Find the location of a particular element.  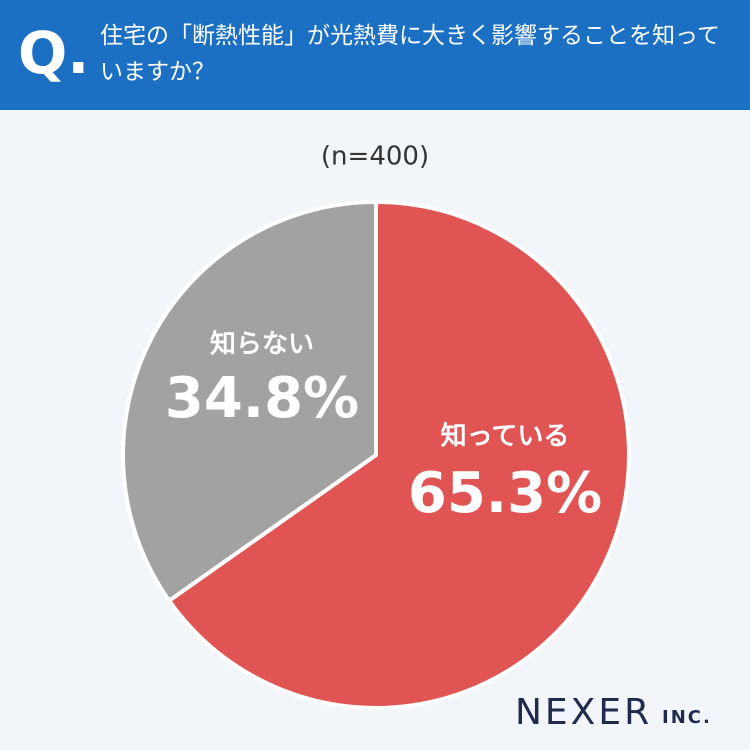

value-label: 34.8% is located at coordinates (262, 398).